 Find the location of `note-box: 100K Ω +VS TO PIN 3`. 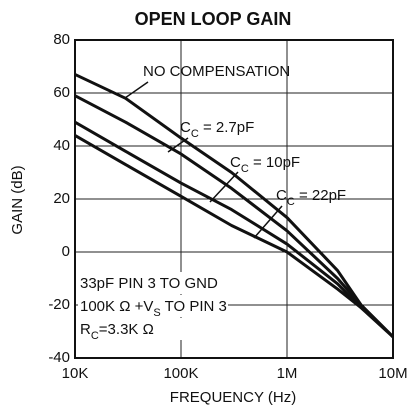

note-box: 100K Ω +VS TO PIN 3 is located at coordinates (153, 307).